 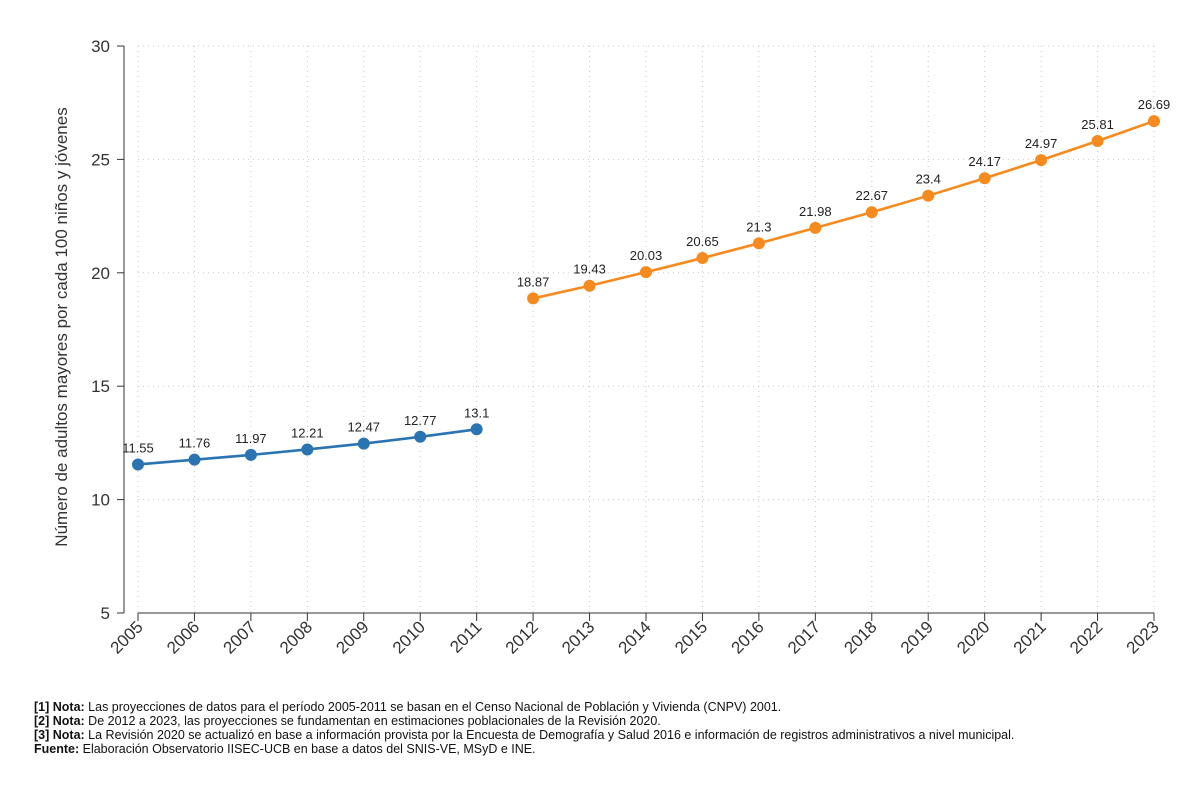 I want to click on data-label: 11.97, so click(x=251, y=438).